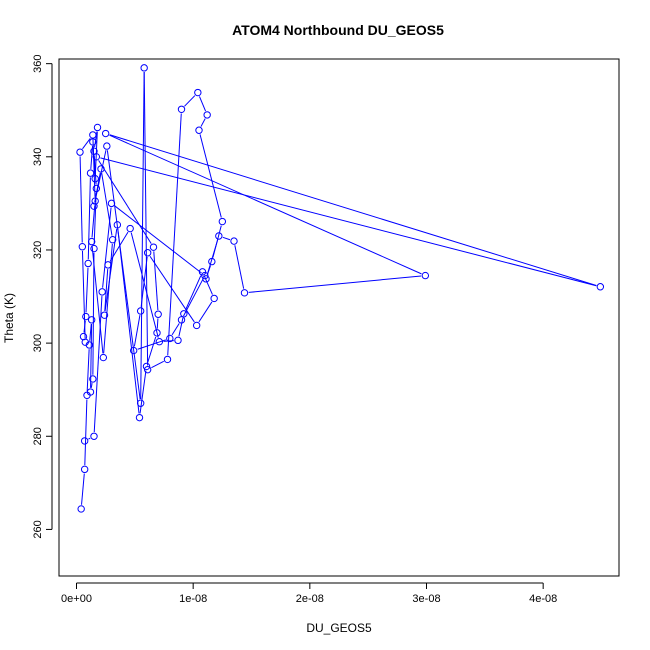  Describe the element at coordinates (38, 529) in the screenshot. I see `y-tick-label: 260` at that location.